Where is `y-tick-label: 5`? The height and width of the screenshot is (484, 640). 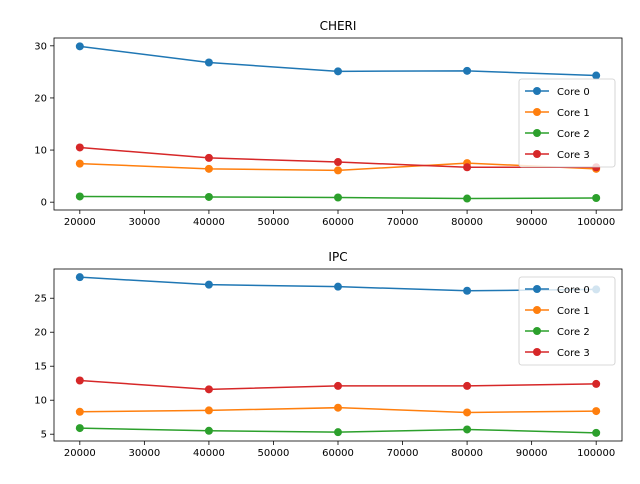 y-tick-label: 5 is located at coordinates (44, 435).